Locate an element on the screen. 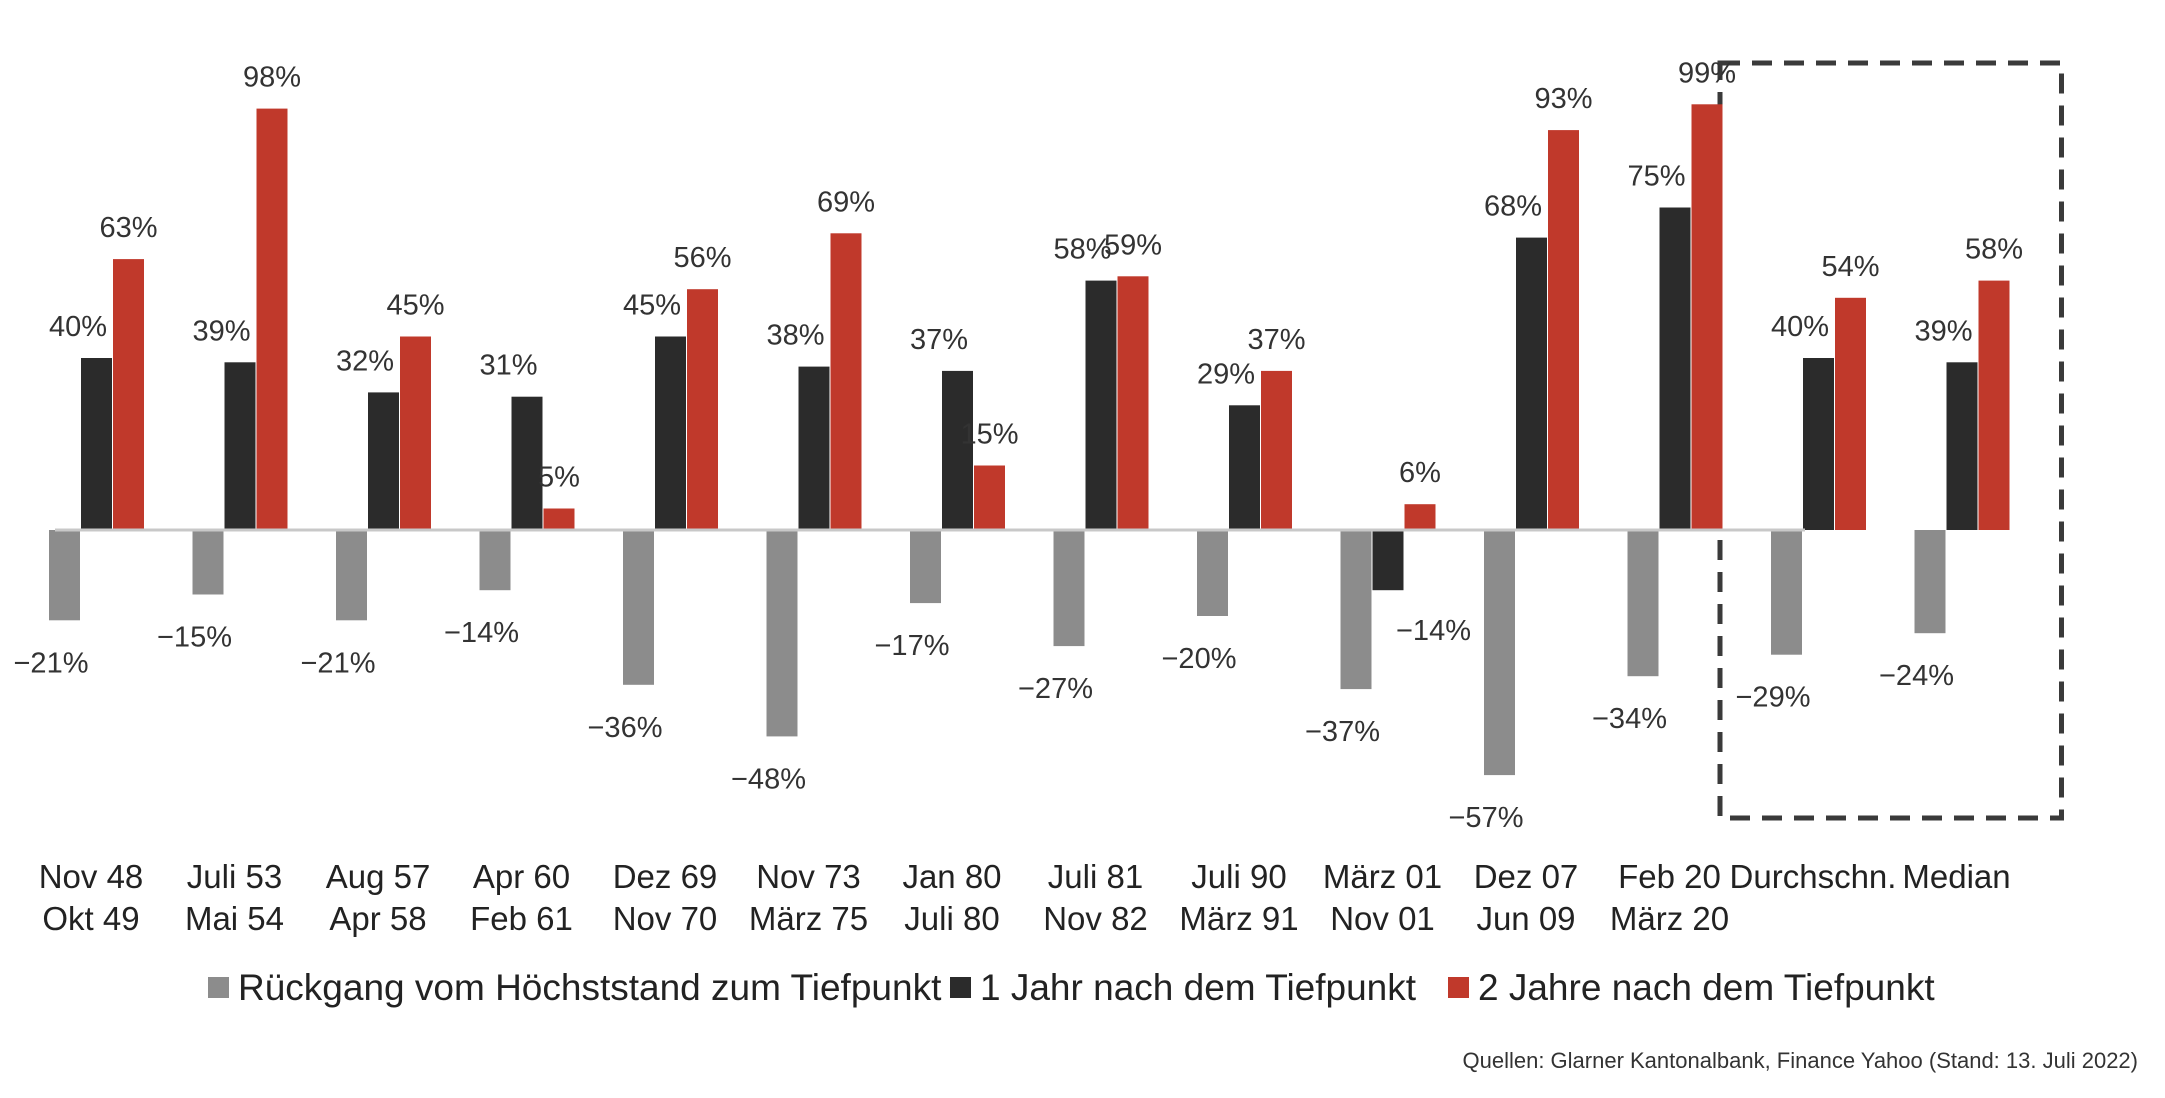 The height and width of the screenshot is (1098, 2165). x-tick-label-7-1: Jan 80 is located at coordinates (951, 876).